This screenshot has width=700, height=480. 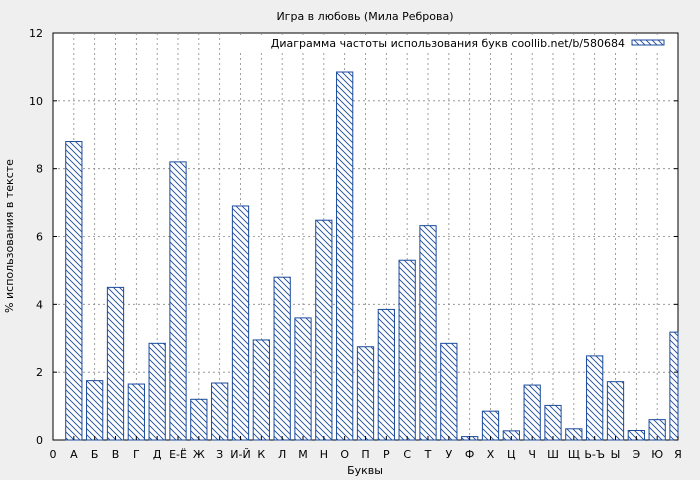 What do you see at coordinates (39, 169) in the screenshot?
I see `y-tick-label: 8` at bounding box center [39, 169].